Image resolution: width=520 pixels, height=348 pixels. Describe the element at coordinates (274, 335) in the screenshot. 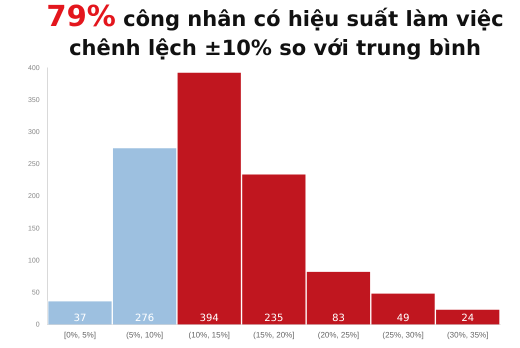

I see `x-tick-label: (15%, 20%]` at that location.